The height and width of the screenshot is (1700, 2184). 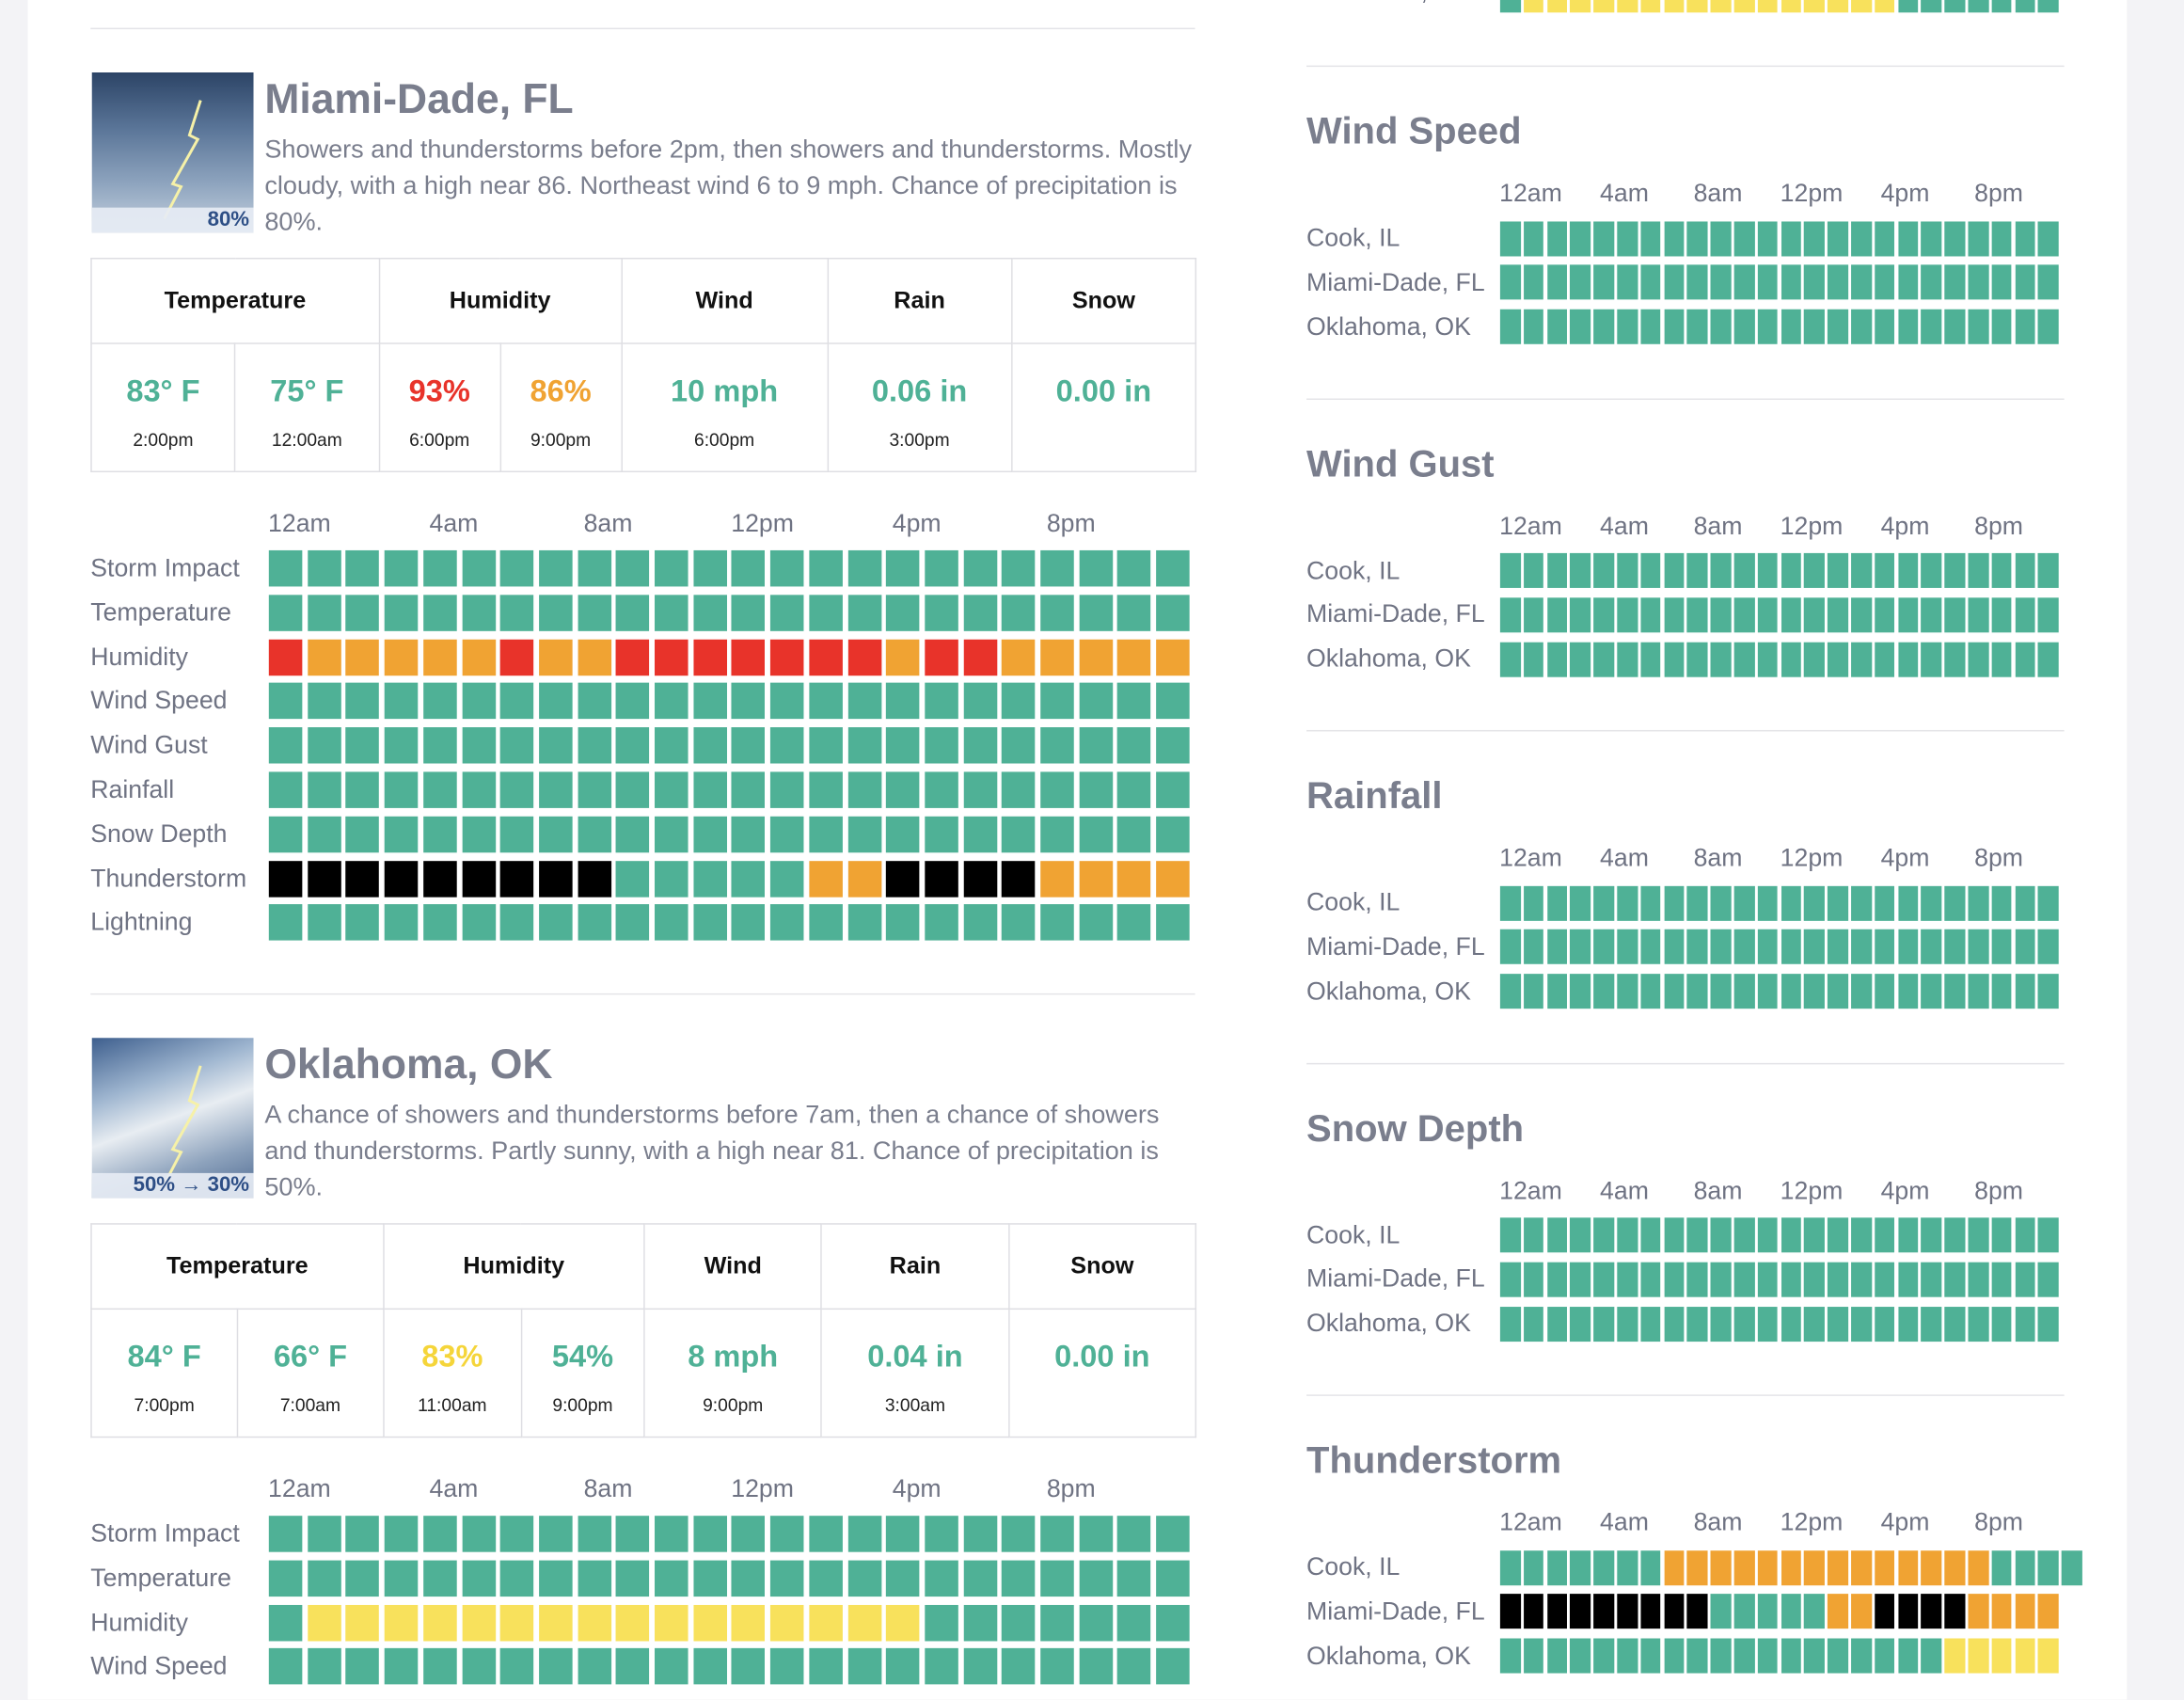 I want to click on hour-label: 12am, so click(x=1530, y=1522).